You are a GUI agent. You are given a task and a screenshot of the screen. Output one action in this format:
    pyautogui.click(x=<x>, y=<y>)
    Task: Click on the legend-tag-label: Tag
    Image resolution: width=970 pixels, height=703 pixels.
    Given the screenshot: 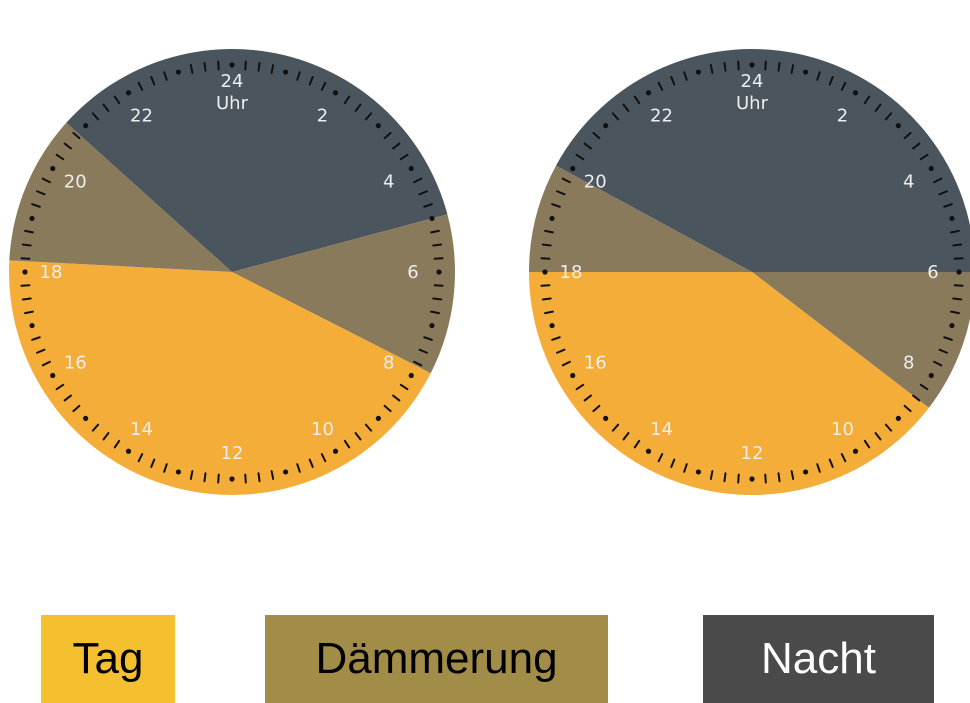 What is the action you would take?
    pyautogui.click(x=108, y=658)
    